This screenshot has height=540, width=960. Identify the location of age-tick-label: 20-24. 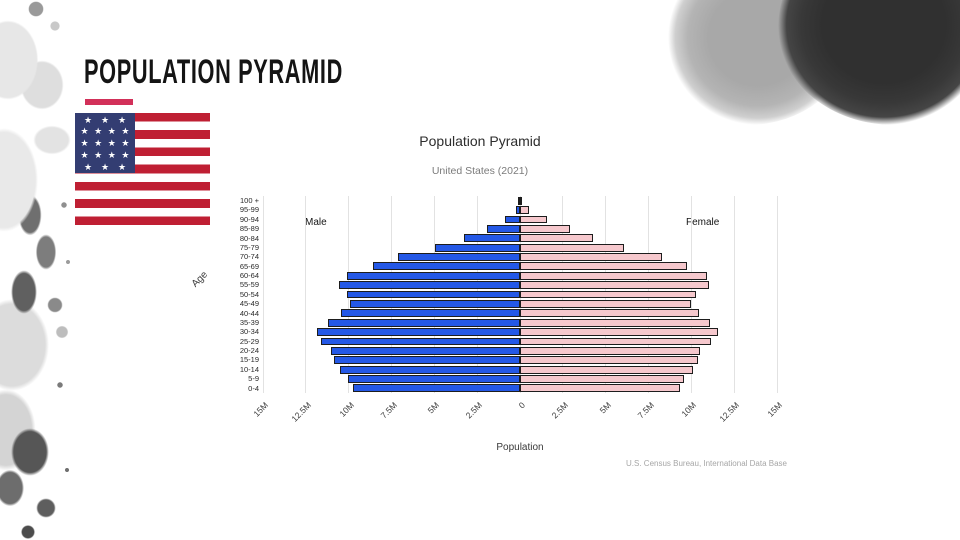
(249, 351).